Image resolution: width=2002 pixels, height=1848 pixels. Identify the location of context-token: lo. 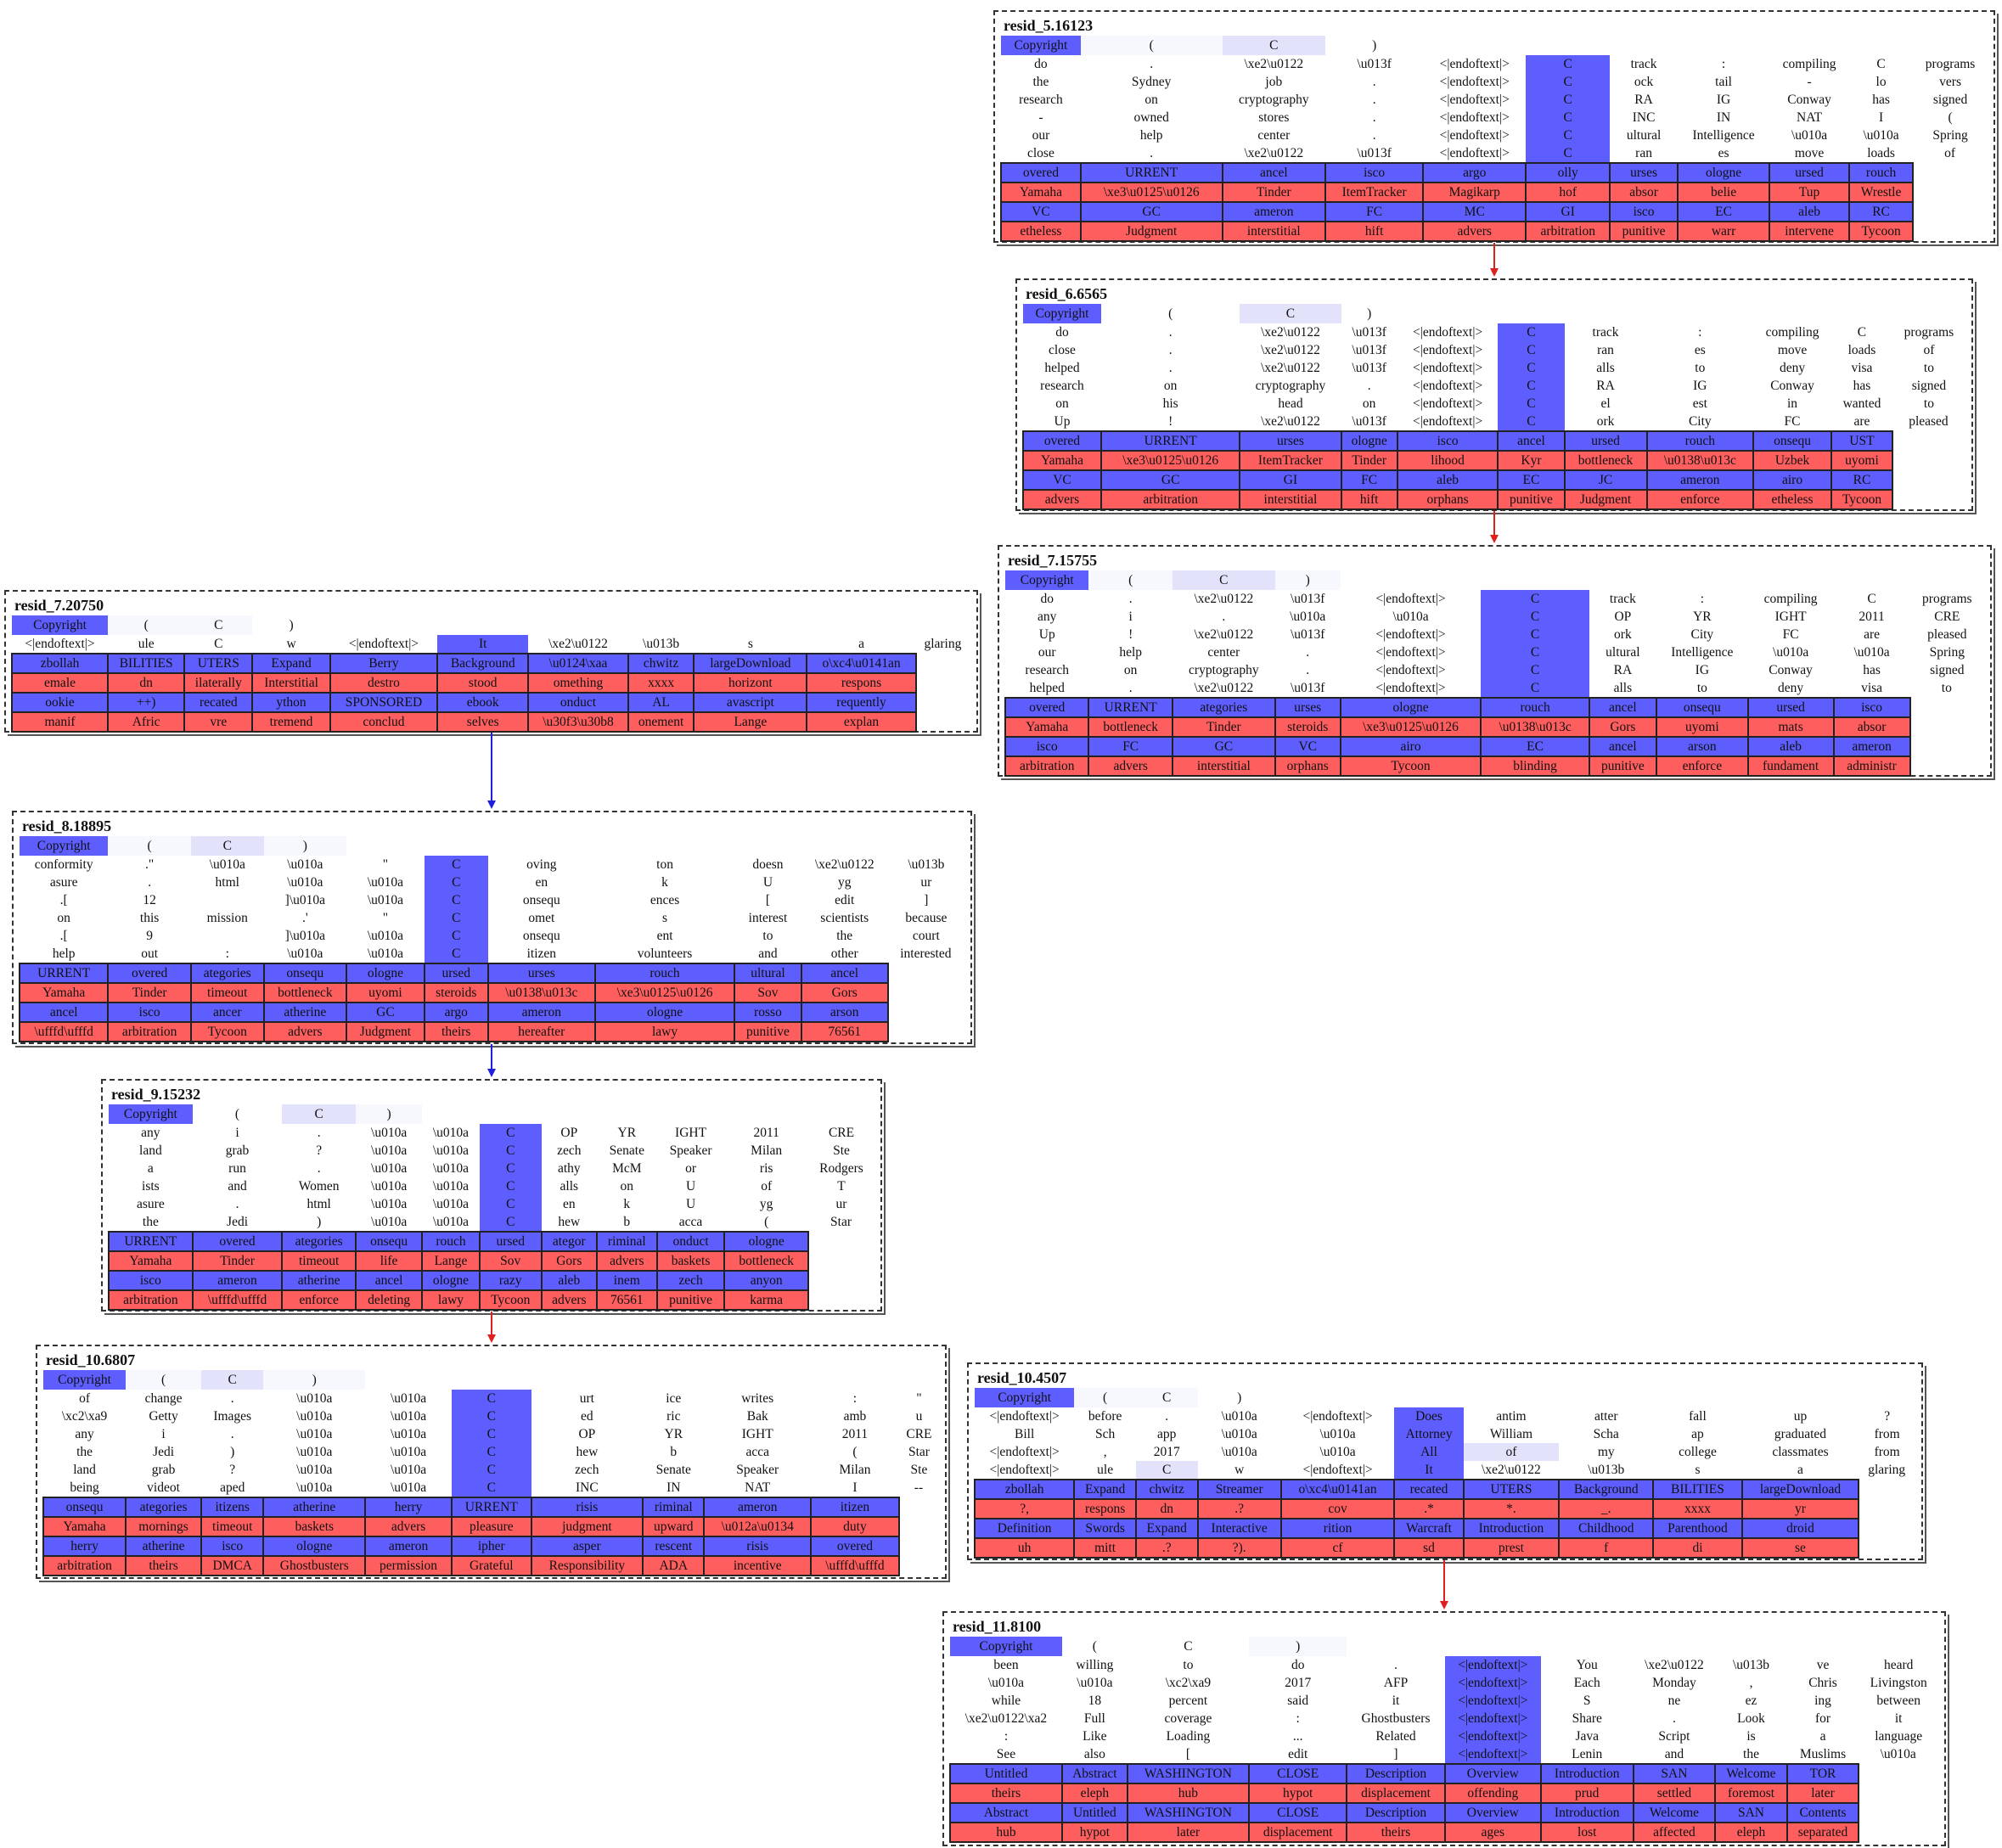
(1881, 81).